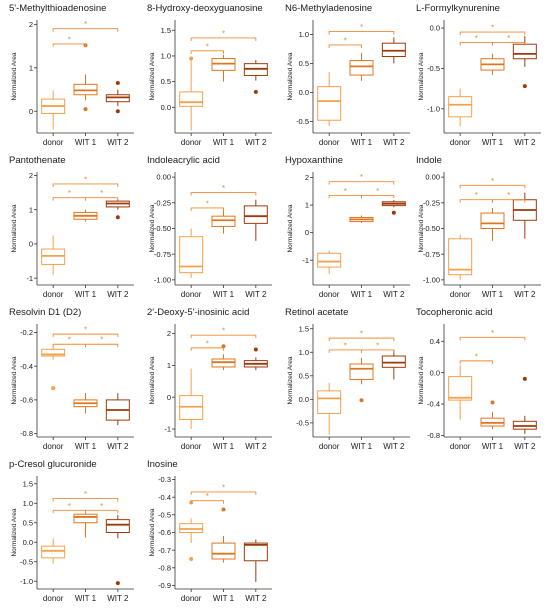  What do you see at coordinates (164, 585) in the screenshot?
I see `y-tick-label: -0.9` at bounding box center [164, 585].